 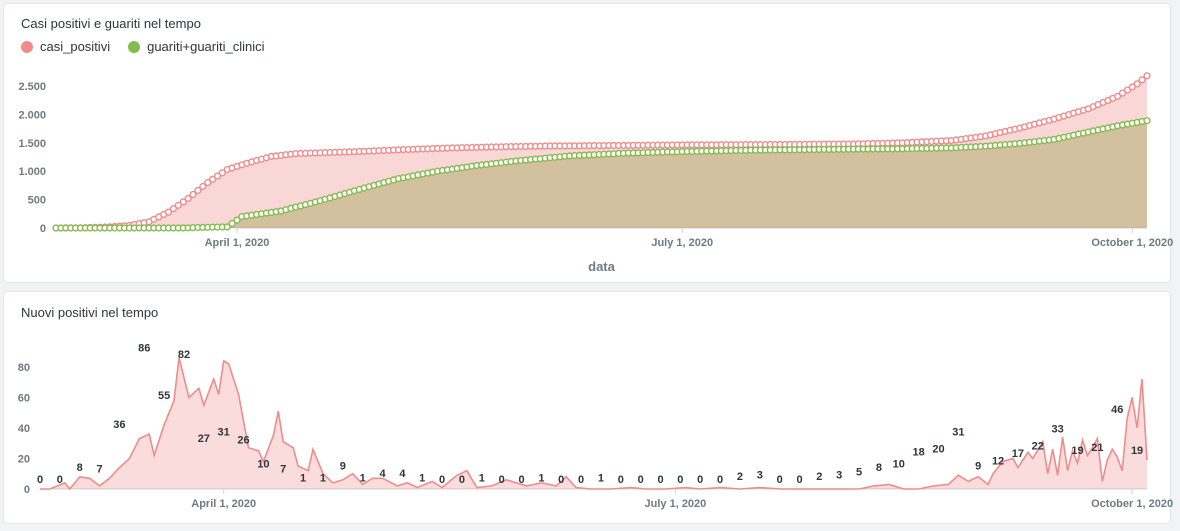 I want to click on legend: casi_positivi guariti+guariti_clinici, so click(x=143, y=46).